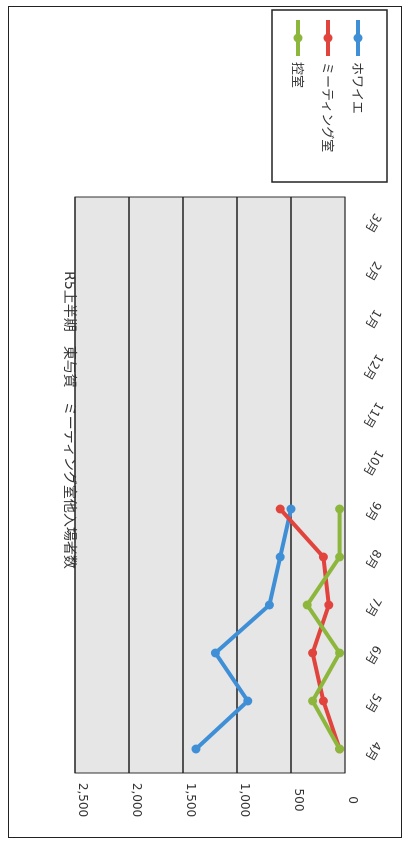 The width and height of the screenshot is (412, 847). Describe the element at coordinates (373, 223) in the screenshot. I see `x-tick-label: 3月` at that location.